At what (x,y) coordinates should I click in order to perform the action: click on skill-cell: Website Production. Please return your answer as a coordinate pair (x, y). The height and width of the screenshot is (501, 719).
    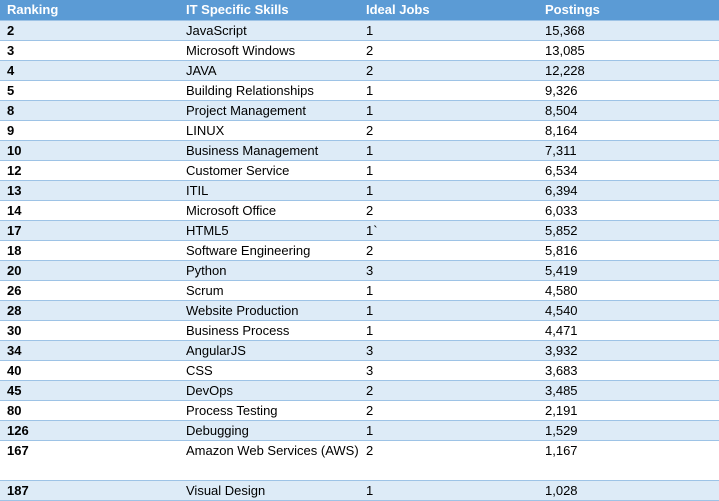
    Looking at the image, I should click on (269, 310).